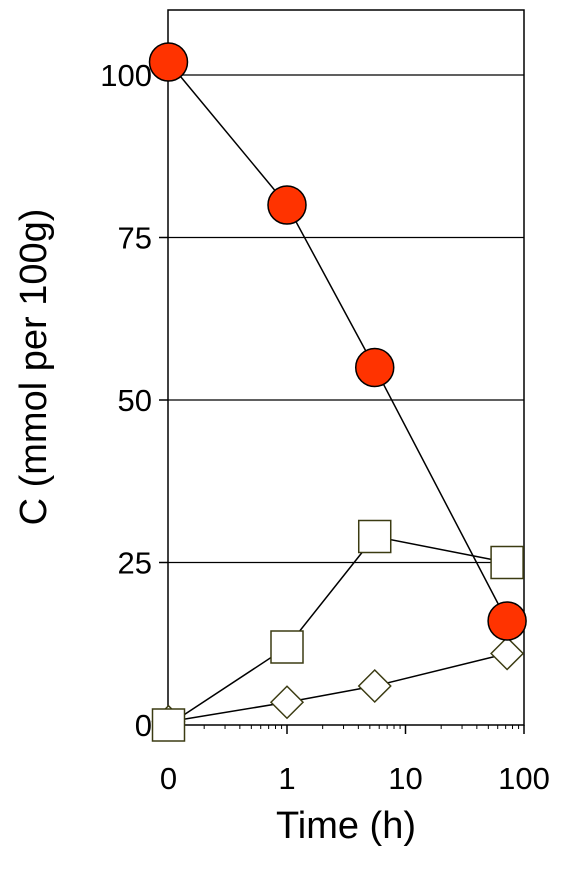 Image resolution: width=564 pixels, height=879 pixels. What do you see at coordinates (34, 367) in the screenshot?
I see `y-axis-title: C (mmol per 100g)` at bounding box center [34, 367].